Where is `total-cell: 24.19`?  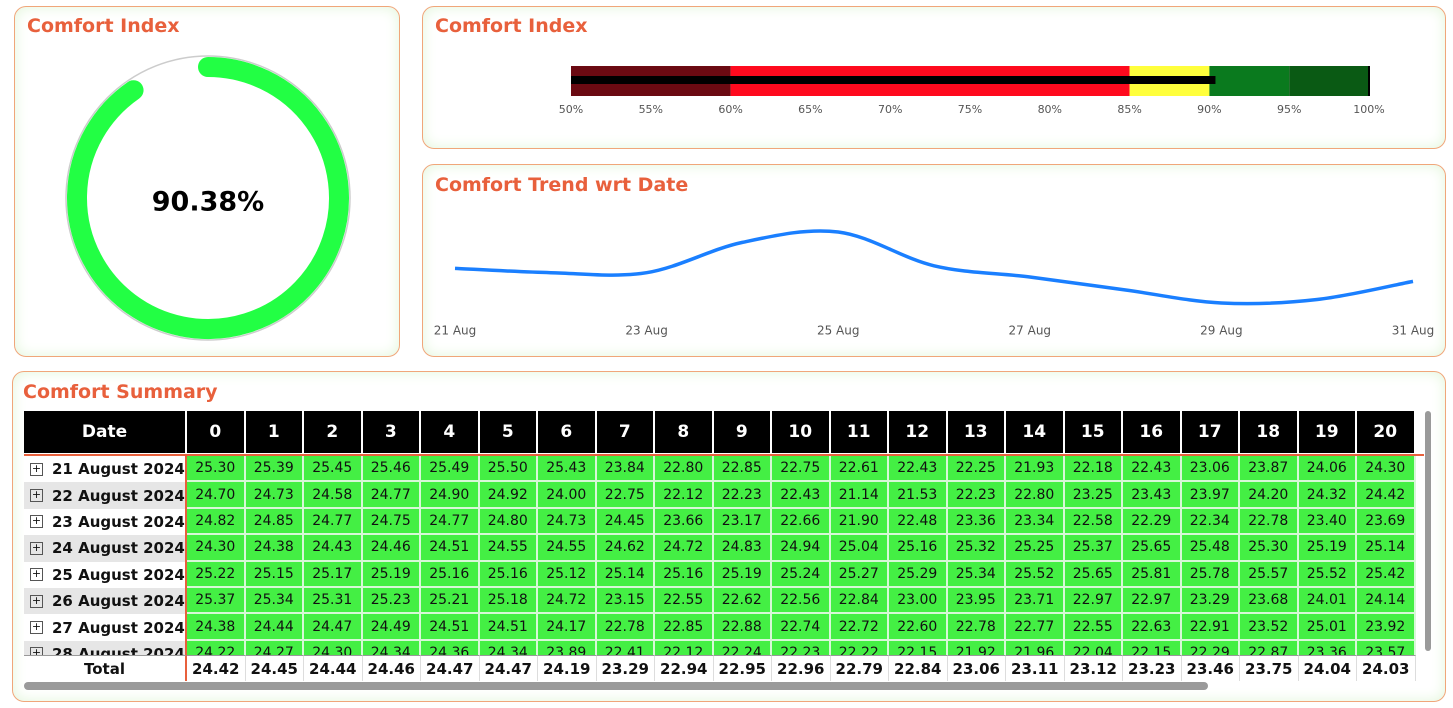 total-cell: 24.19 is located at coordinates (567, 668).